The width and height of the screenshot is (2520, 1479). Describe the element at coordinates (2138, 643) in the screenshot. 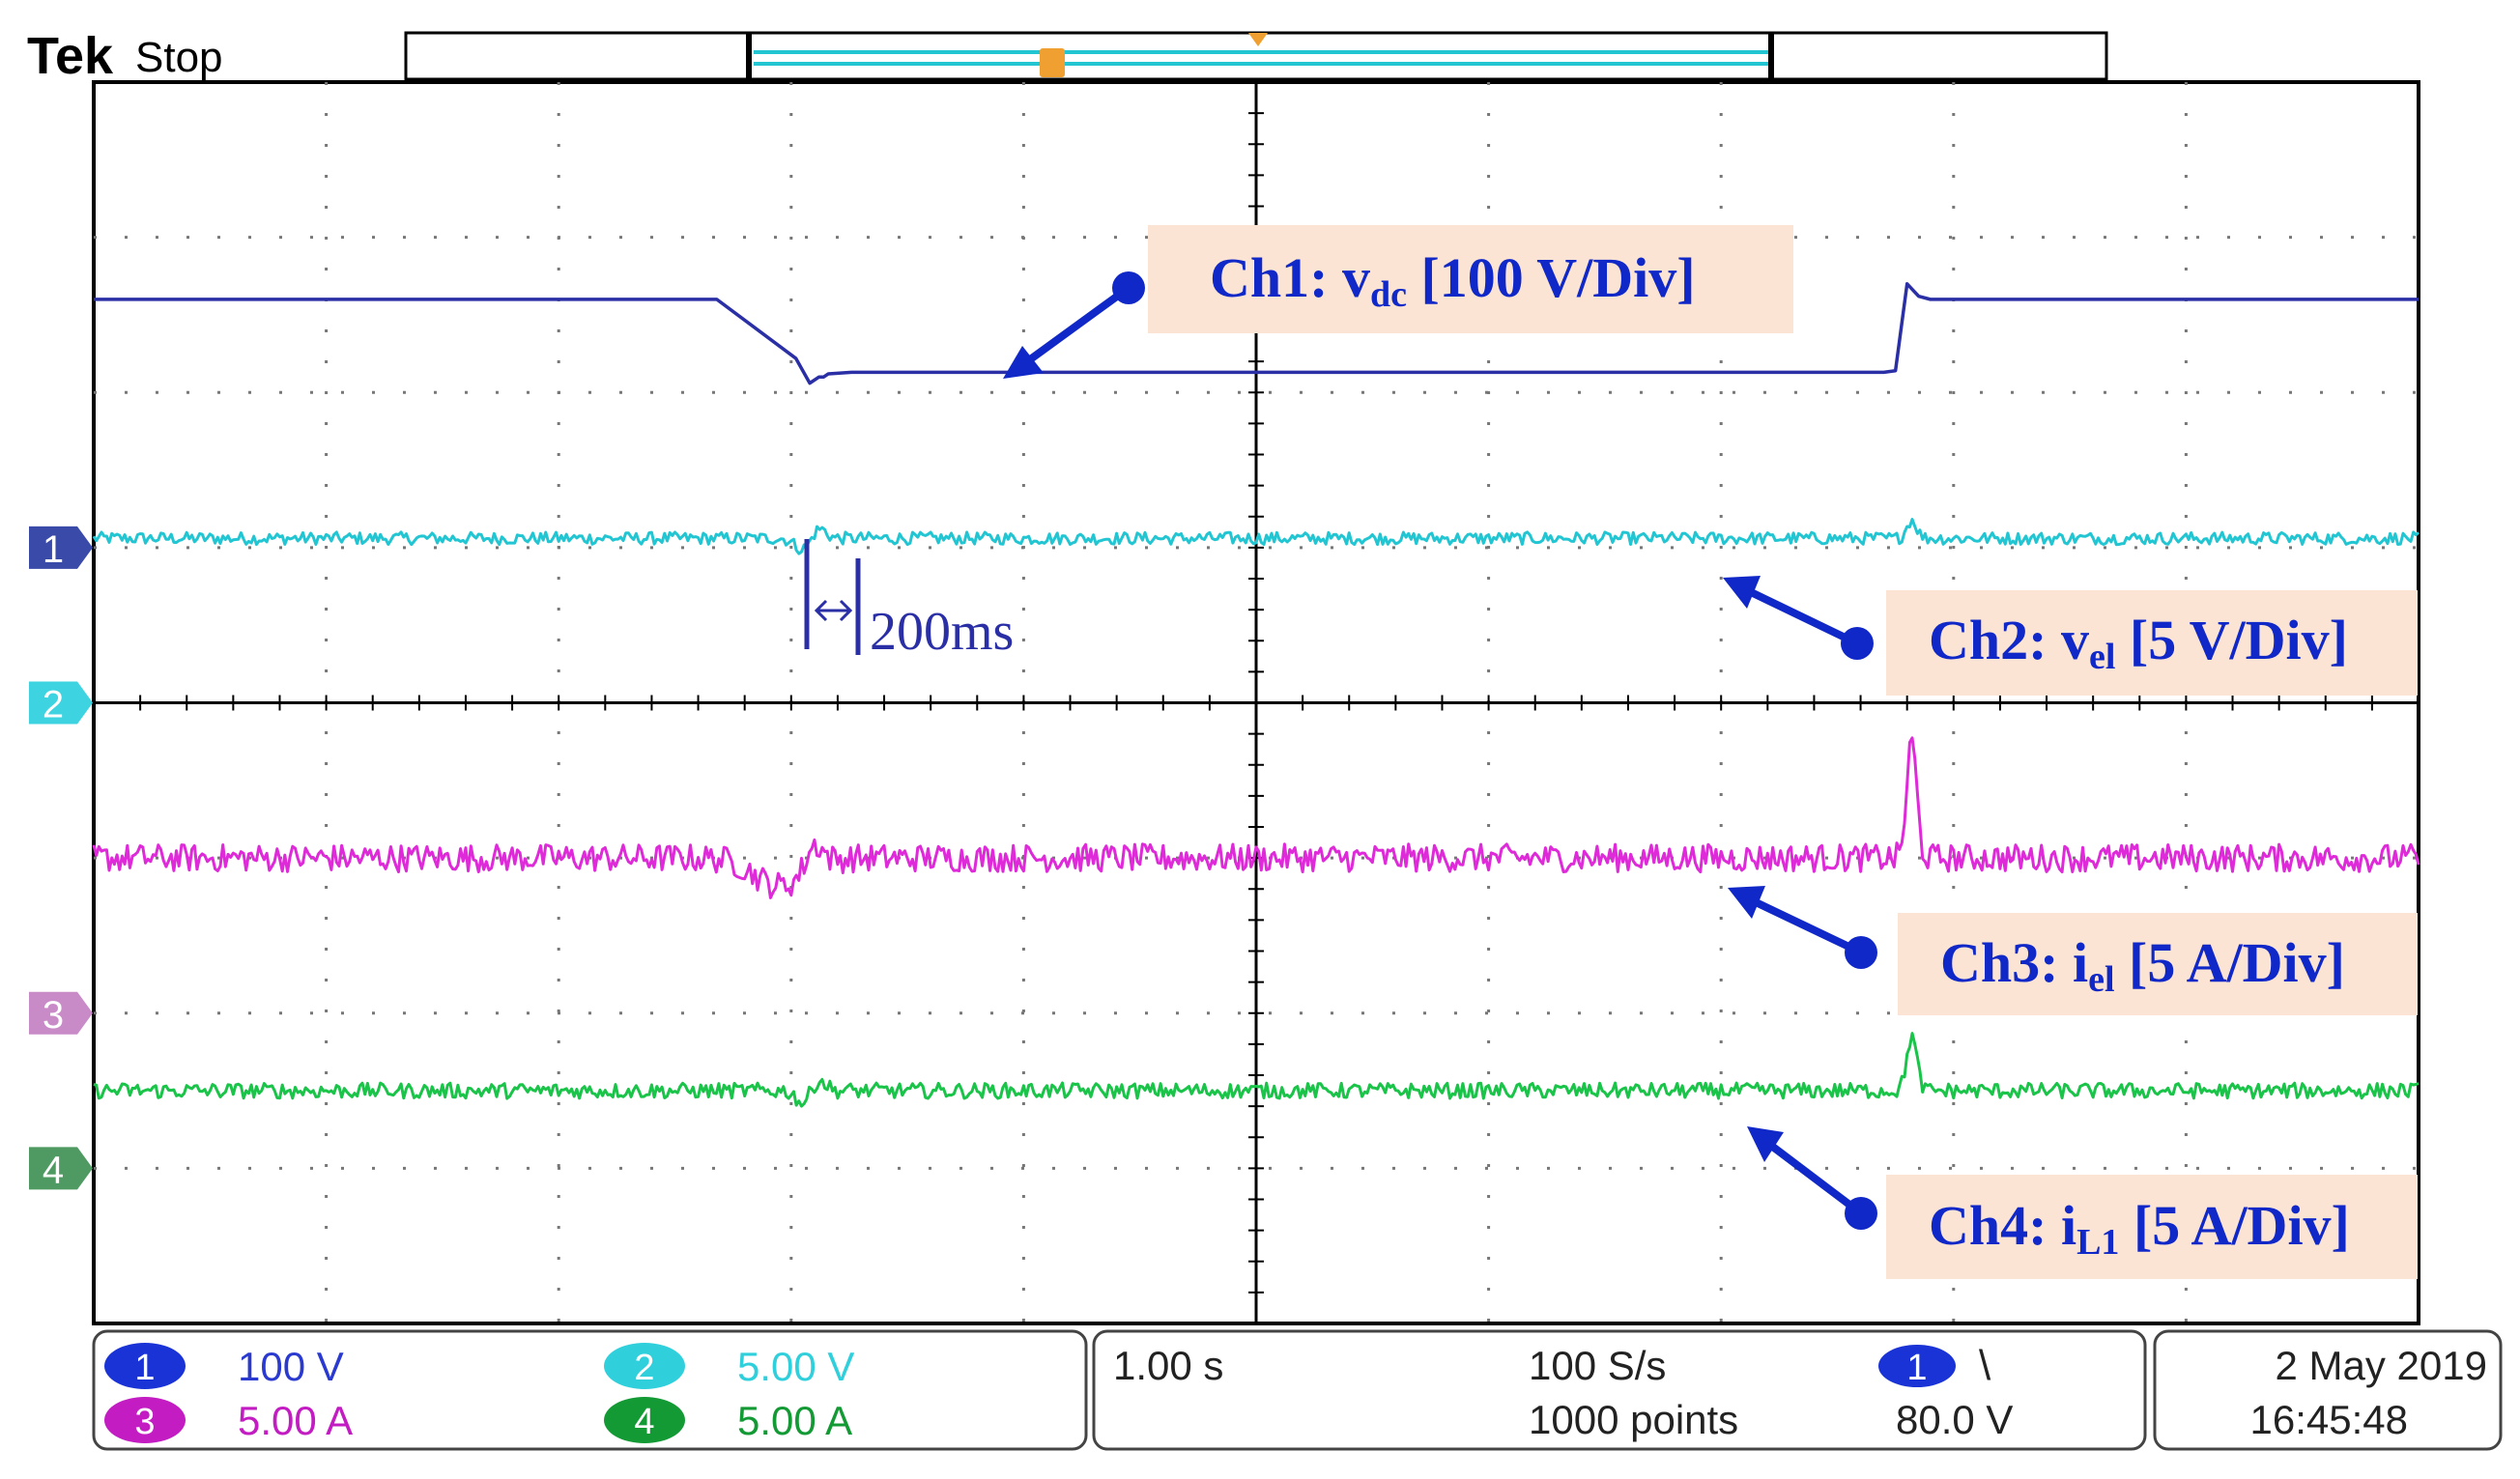

I see `series-label-ch2: Ch2: vel [5 V/Div]` at that location.